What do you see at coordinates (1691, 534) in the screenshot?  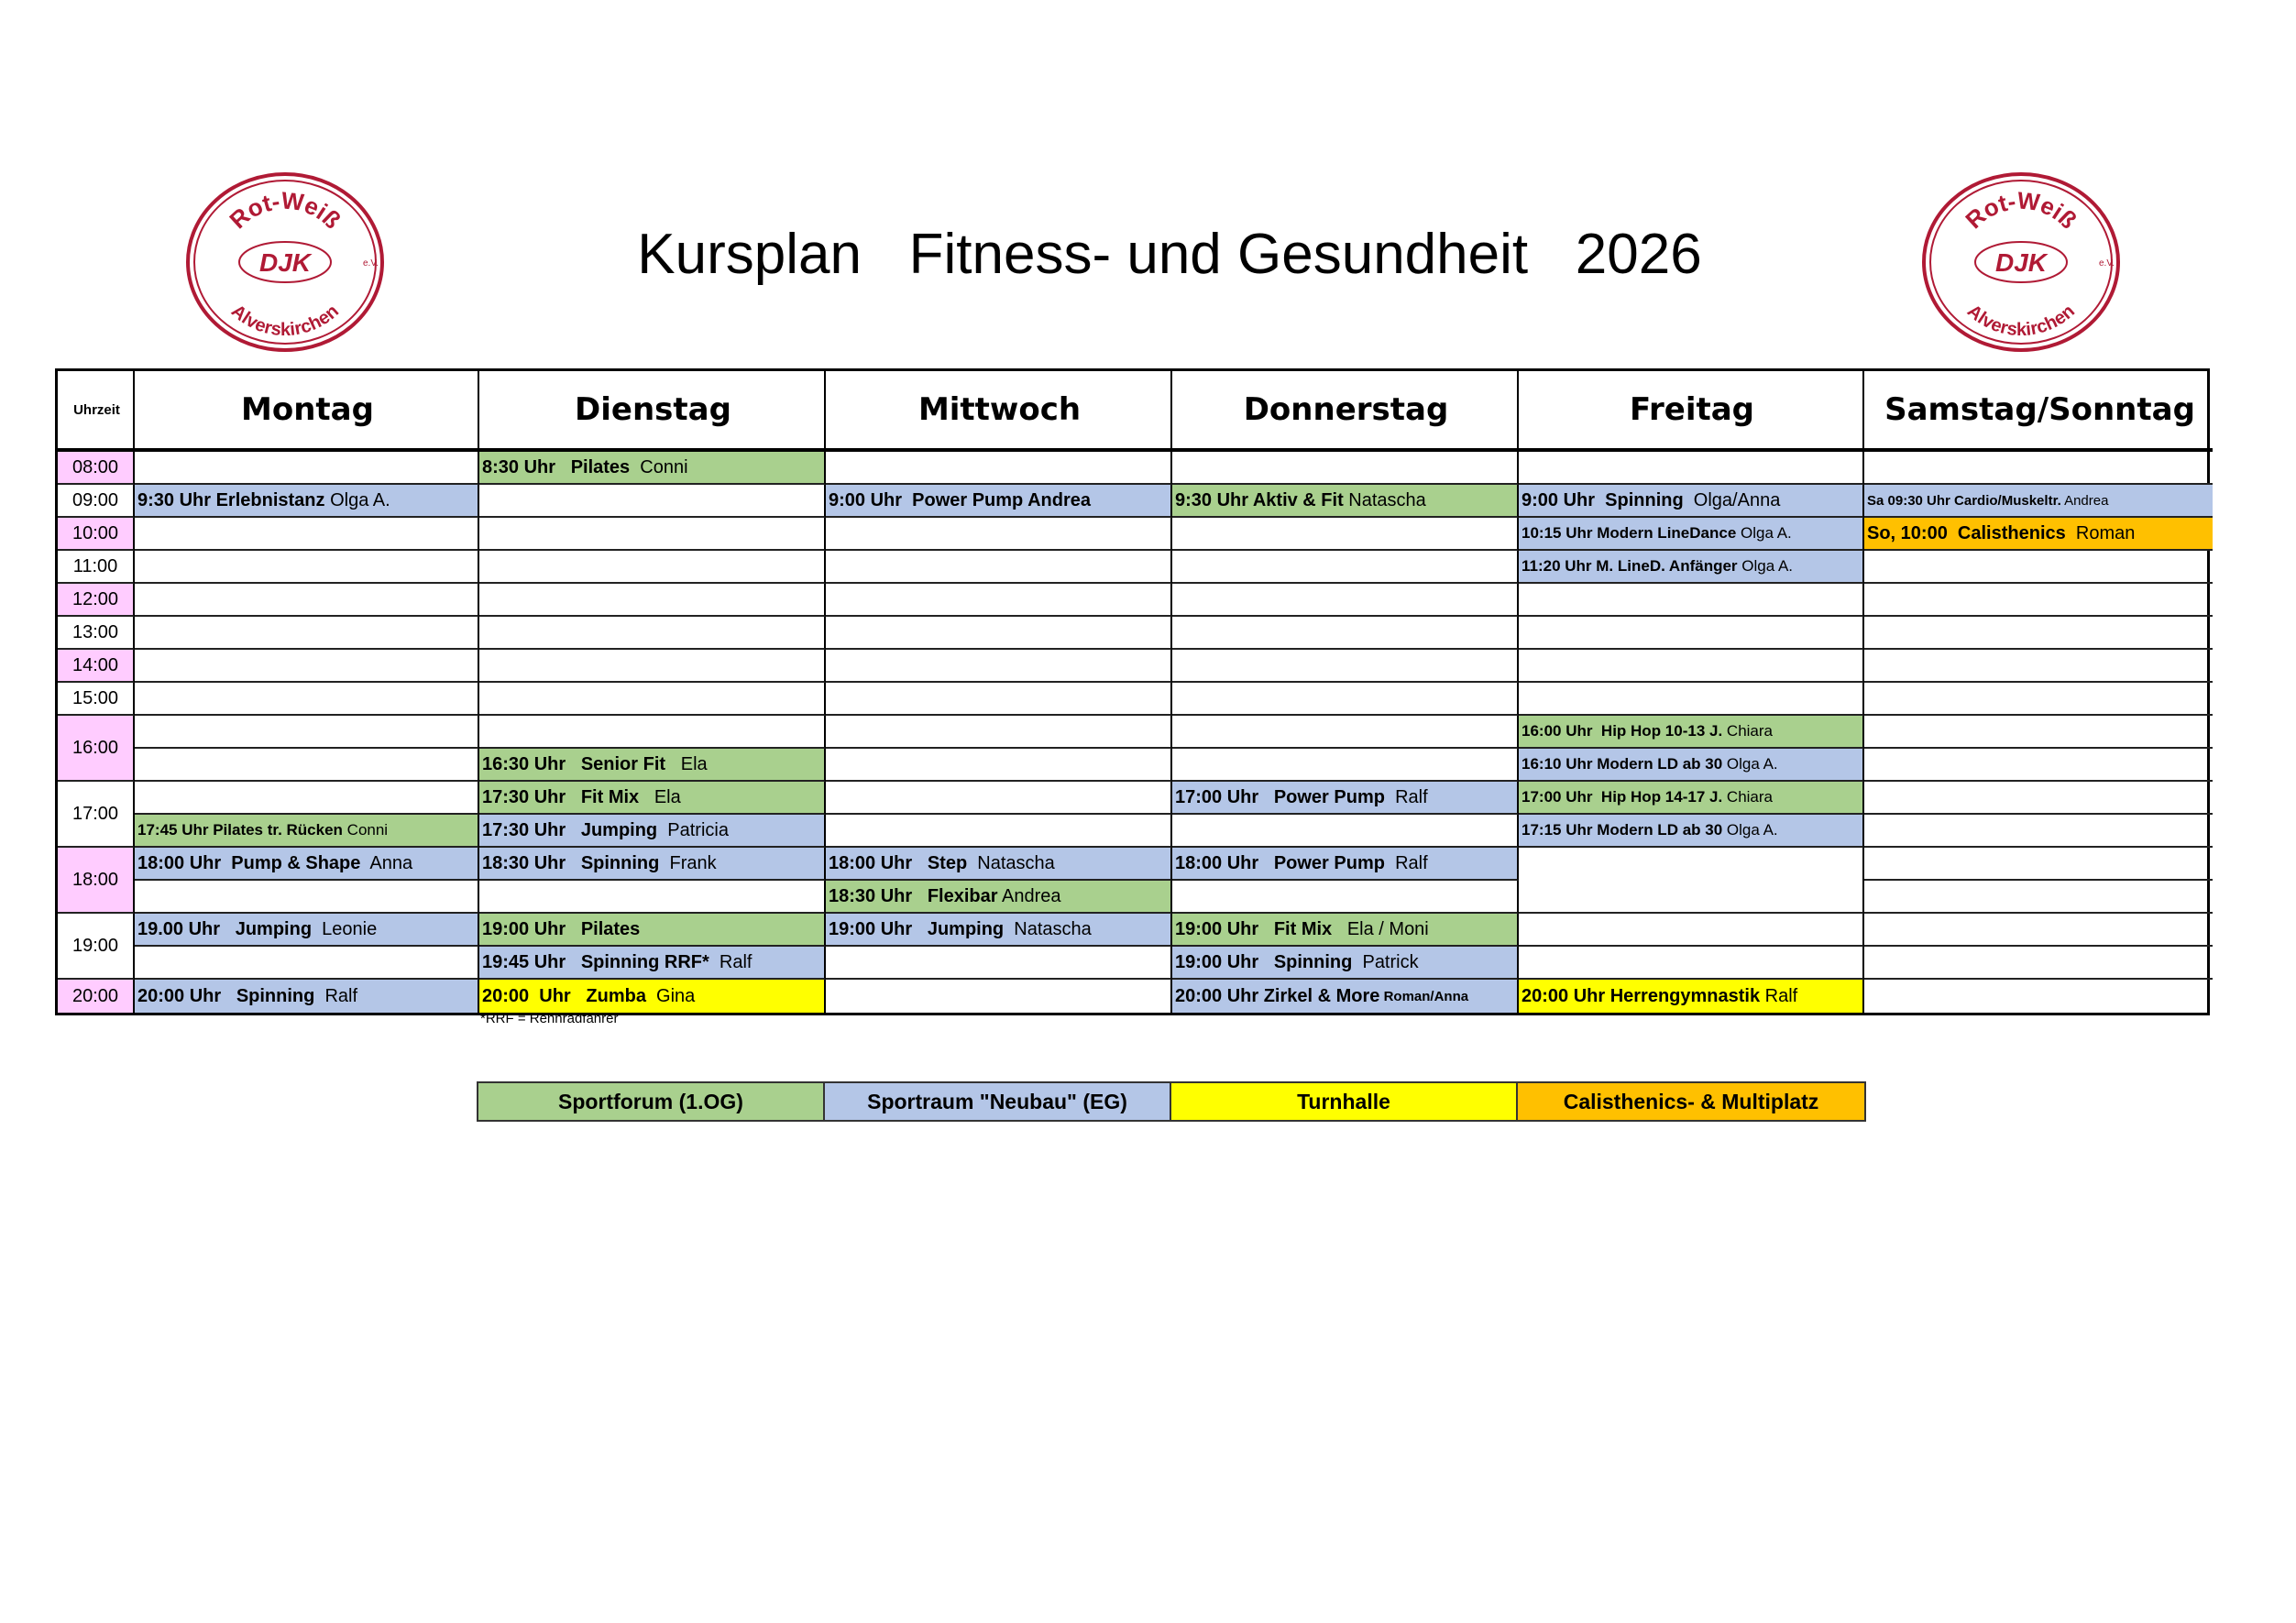 I see `course-entry: 10:15 Uhr Modern LineDance Olga A.` at bounding box center [1691, 534].